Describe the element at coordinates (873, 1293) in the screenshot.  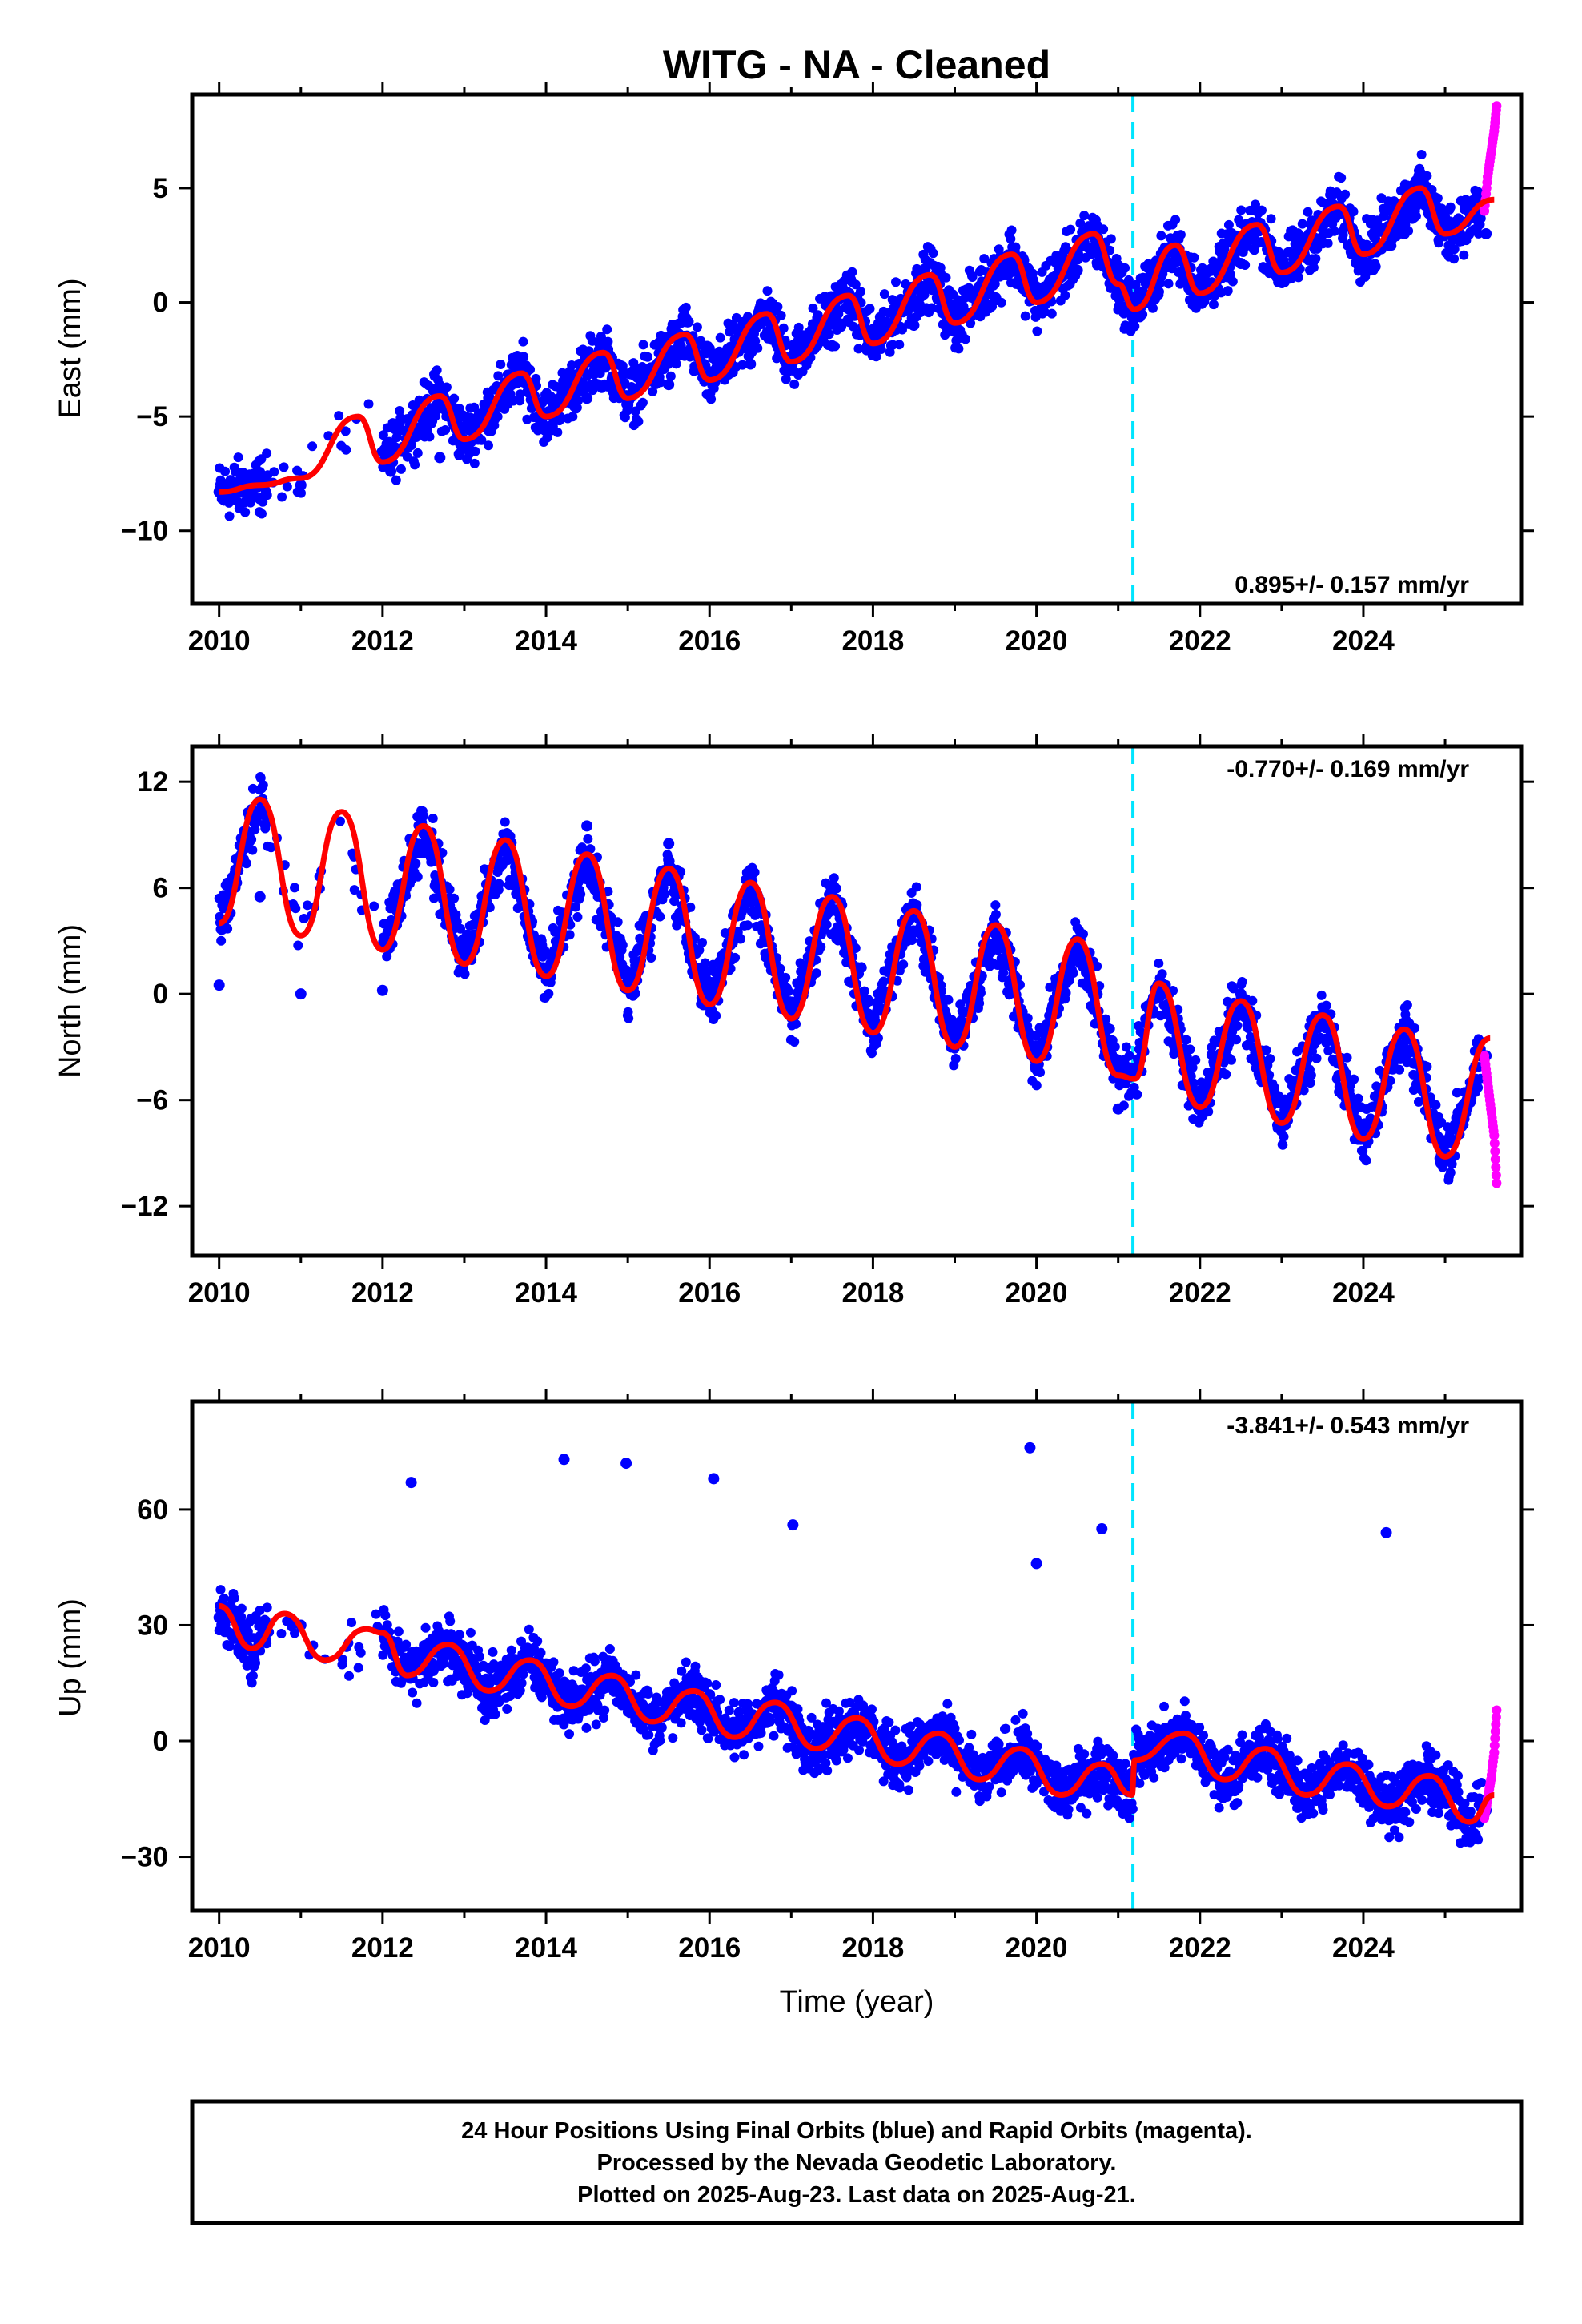
I see `north-x-tick-label: 2018` at that location.